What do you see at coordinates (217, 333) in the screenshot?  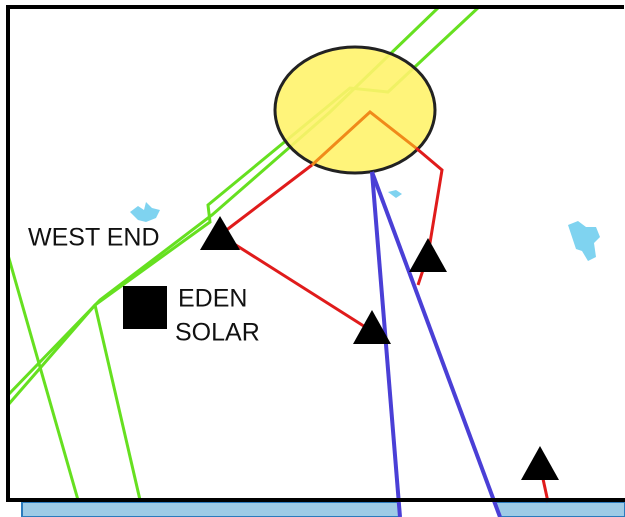 I see `label-solar: SOLAR` at bounding box center [217, 333].